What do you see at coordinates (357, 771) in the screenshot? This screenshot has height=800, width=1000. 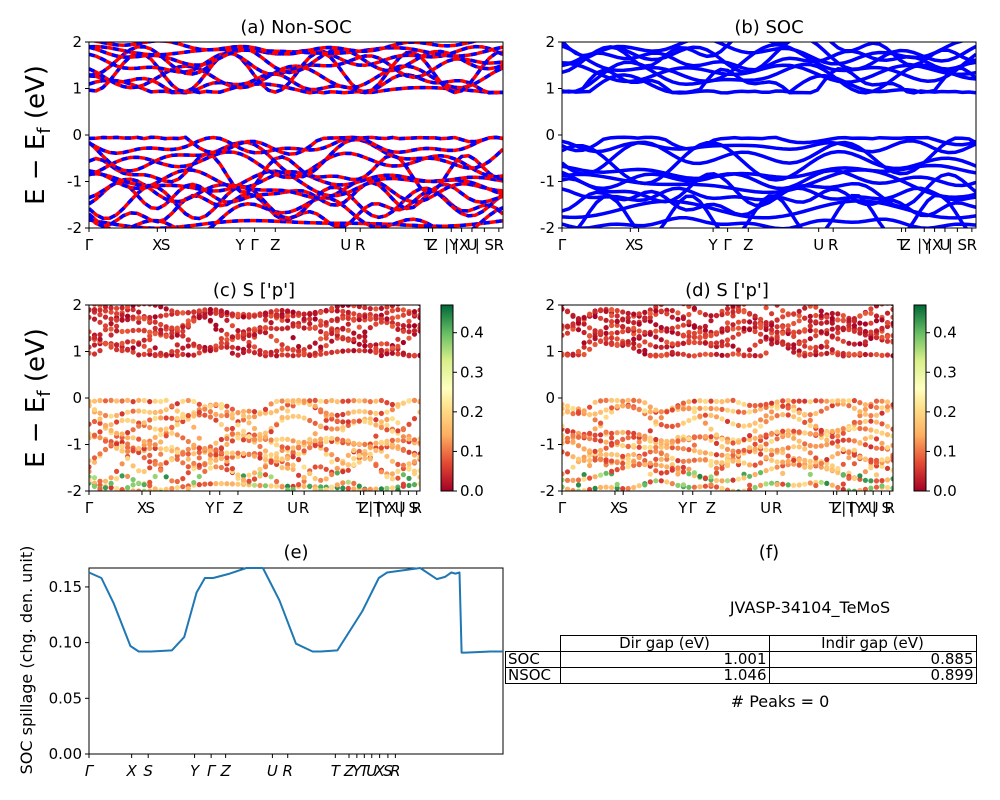 I see `panel-e-xtick-label: Y` at bounding box center [357, 771].